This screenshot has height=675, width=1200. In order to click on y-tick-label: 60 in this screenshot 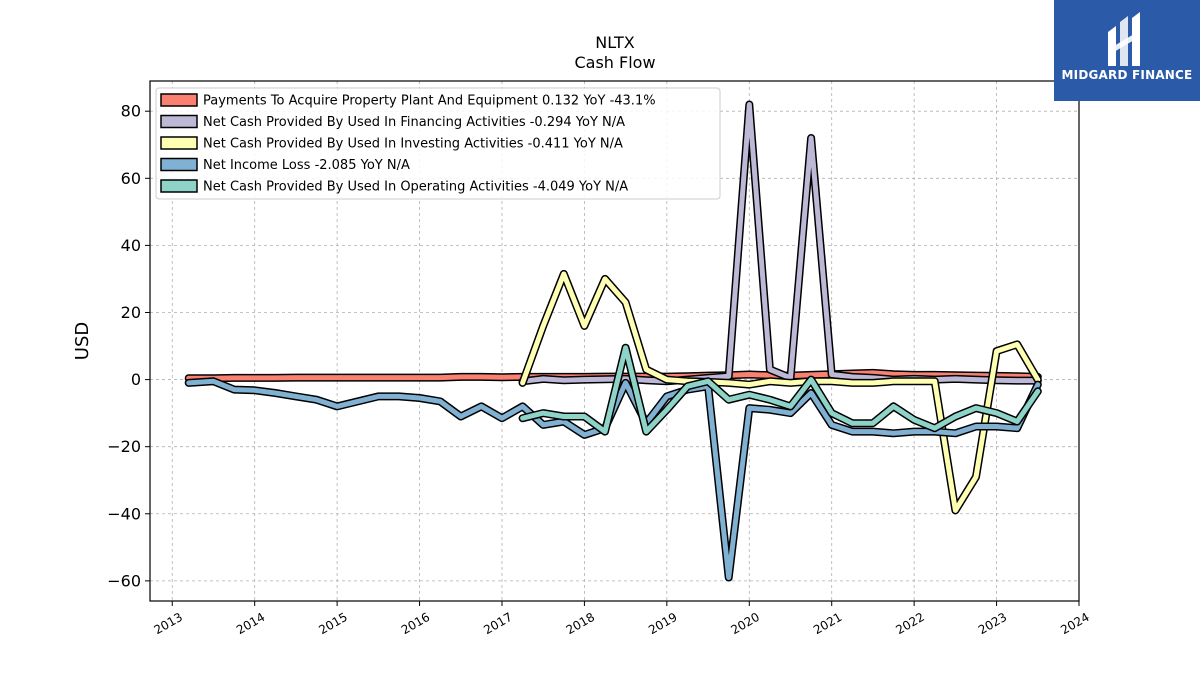, I will do `click(131, 178)`.